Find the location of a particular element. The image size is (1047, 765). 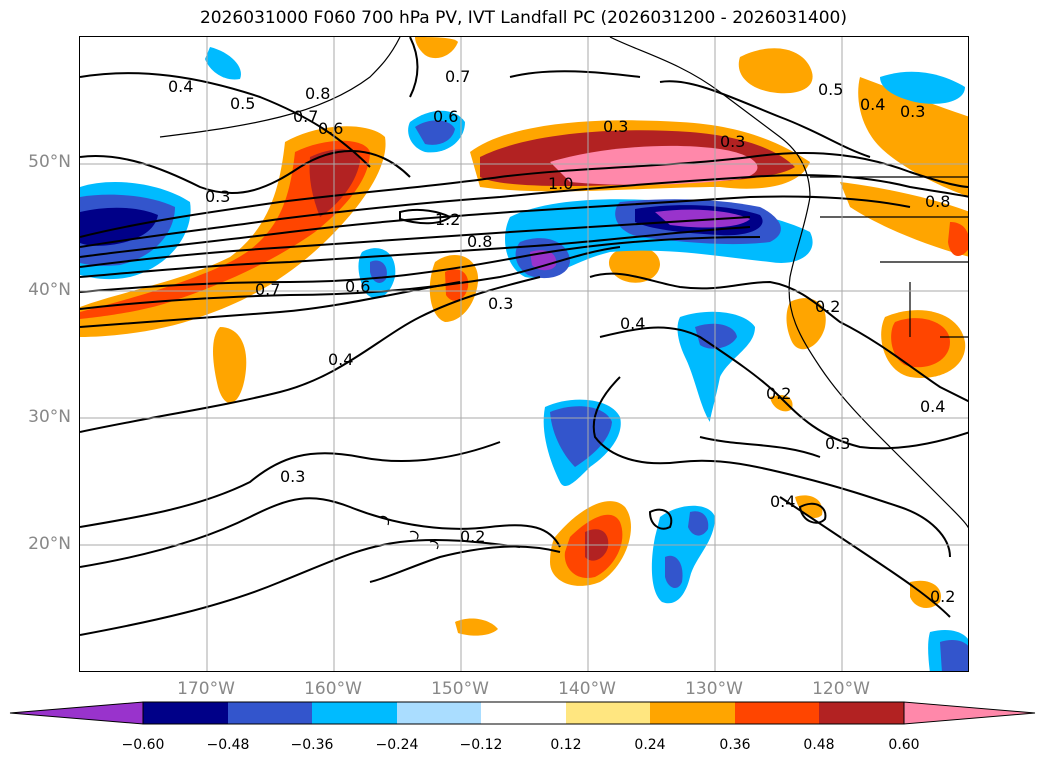

lon-label-160w: 160°W is located at coordinates (333, 689).